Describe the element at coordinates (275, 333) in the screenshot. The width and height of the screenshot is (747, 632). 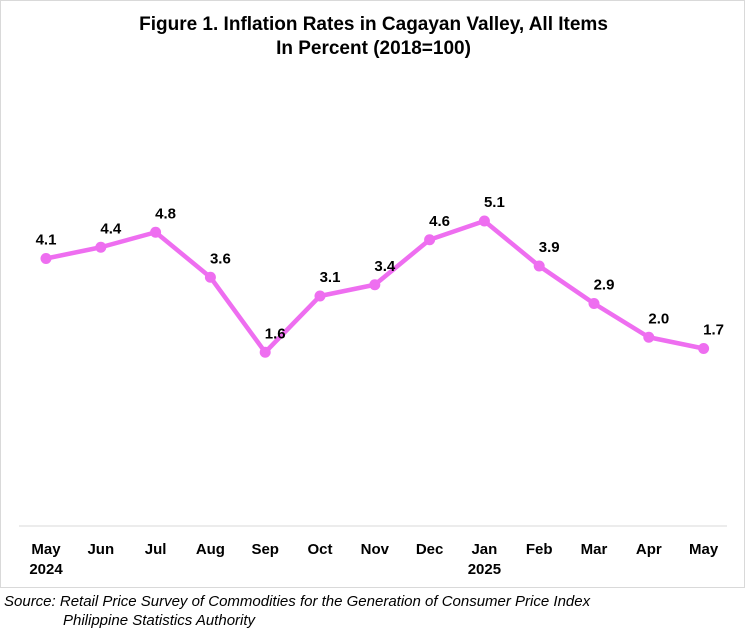
I see `data-label: 1.6` at that location.